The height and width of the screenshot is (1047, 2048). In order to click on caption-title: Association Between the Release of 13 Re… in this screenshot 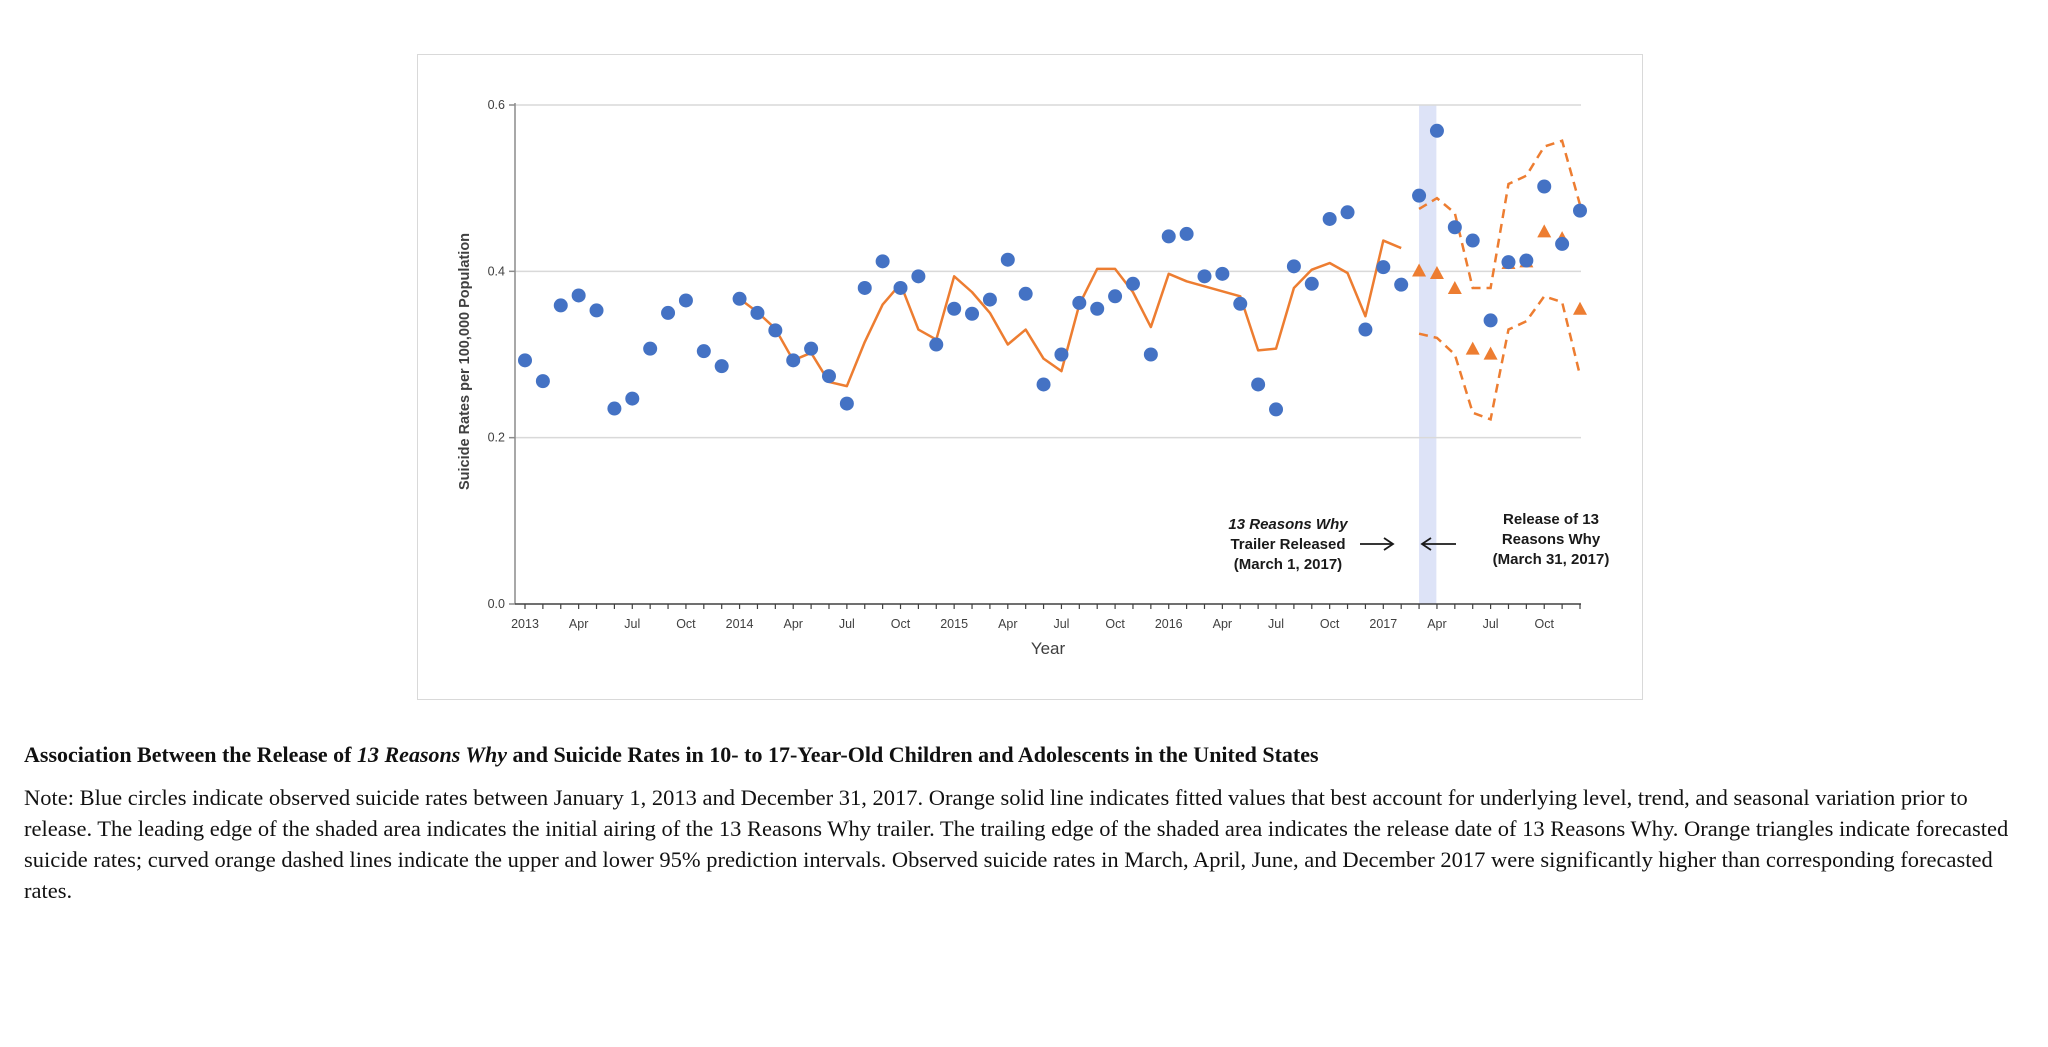, I will do `click(1029, 755)`.